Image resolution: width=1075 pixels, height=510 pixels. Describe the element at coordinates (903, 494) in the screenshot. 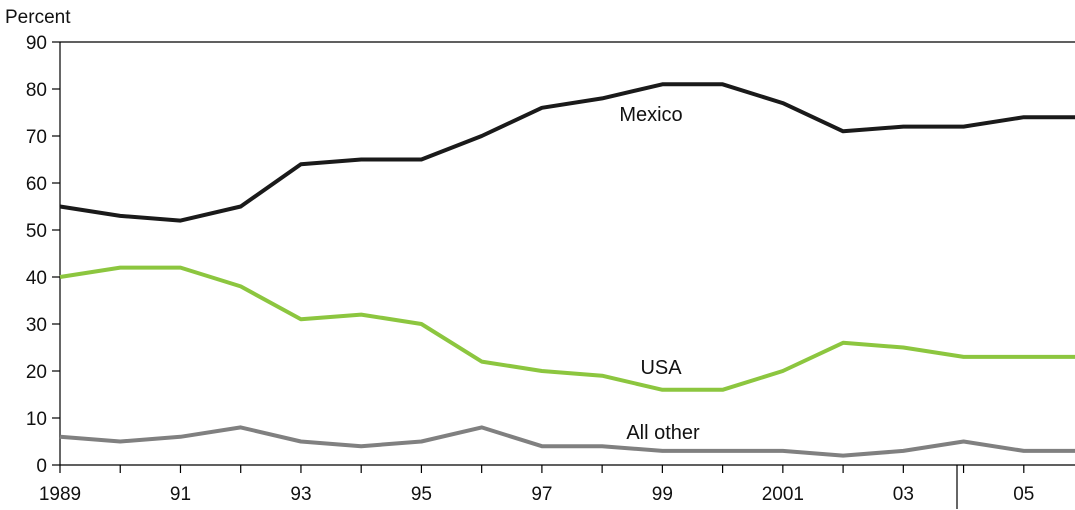

I see `x-tick-label: 03` at that location.